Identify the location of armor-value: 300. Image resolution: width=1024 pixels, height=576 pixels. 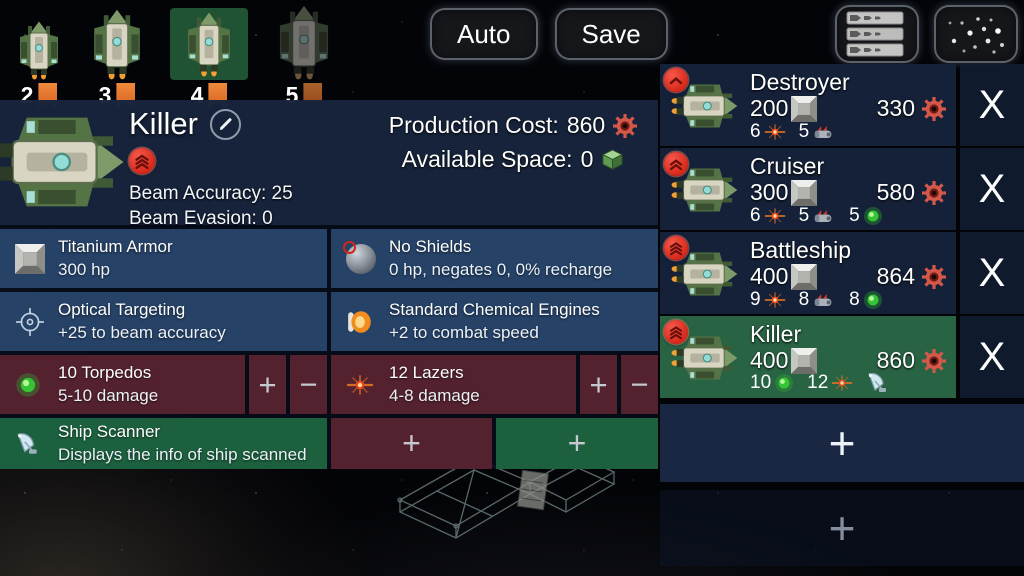
(769, 192).